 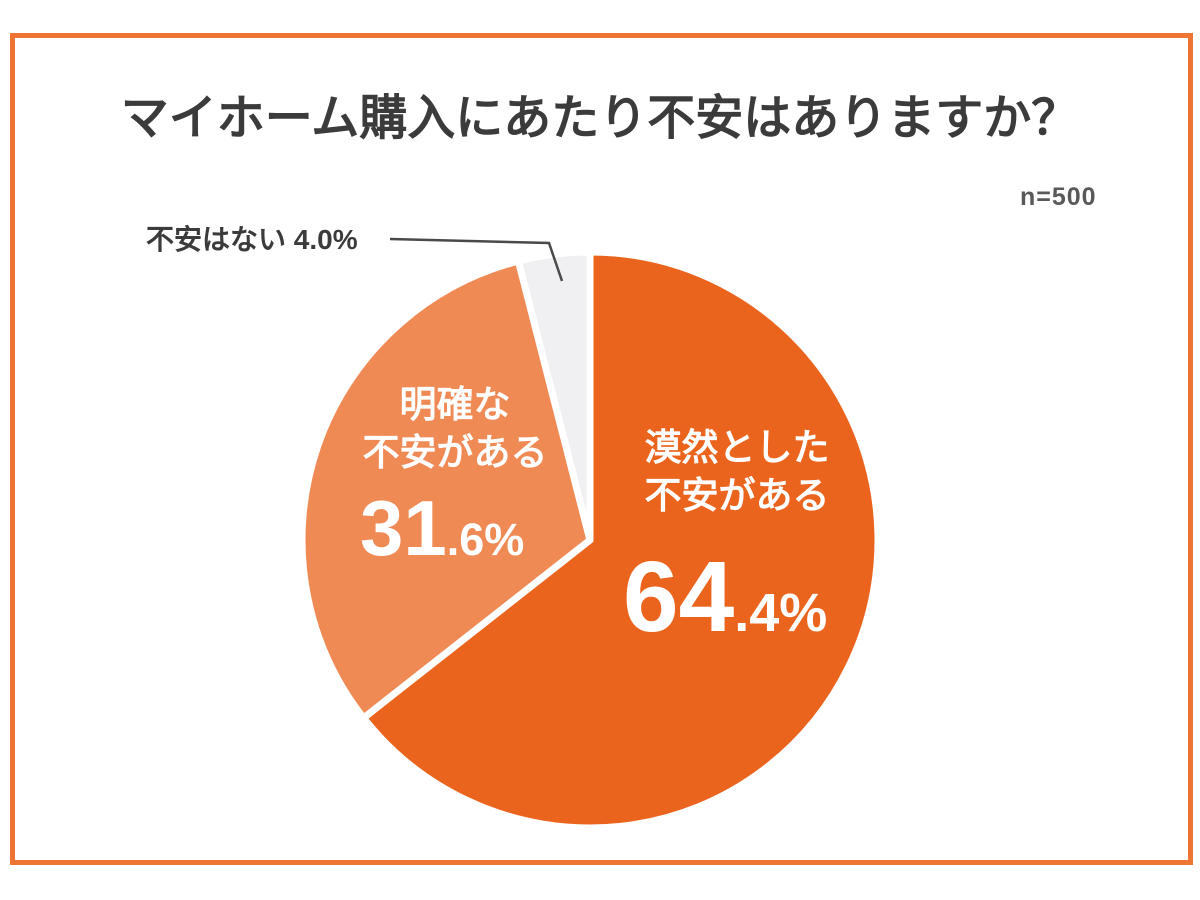 What do you see at coordinates (600, 118) in the screenshot?
I see `chart-title: マイホーム購入にあたり不安はありますか？` at bounding box center [600, 118].